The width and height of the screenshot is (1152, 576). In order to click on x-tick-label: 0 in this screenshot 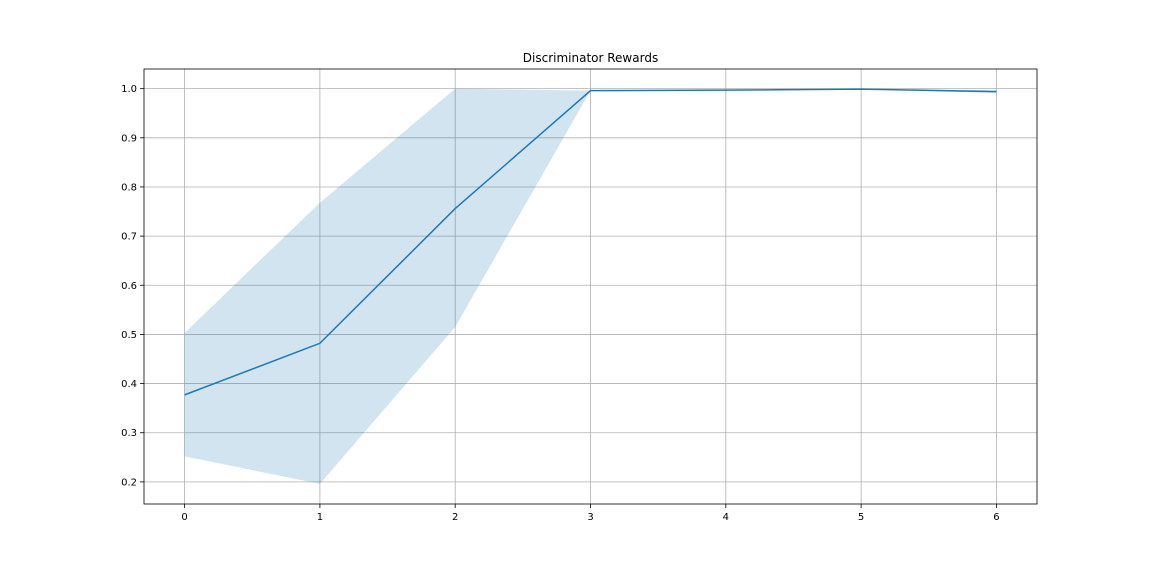, I will do `click(184, 517)`.